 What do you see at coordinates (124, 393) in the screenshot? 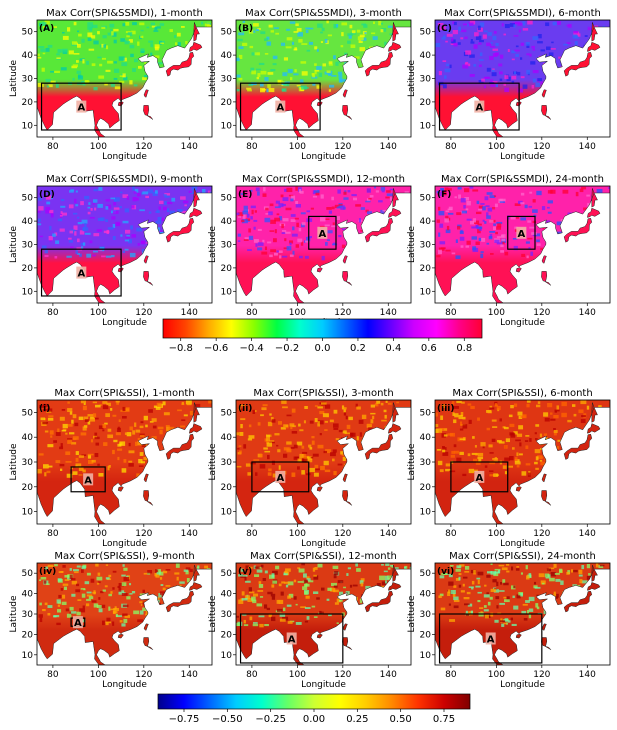
I see `panel-title: Max Corr(SPI&SSI), 1-month` at bounding box center [124, 393].